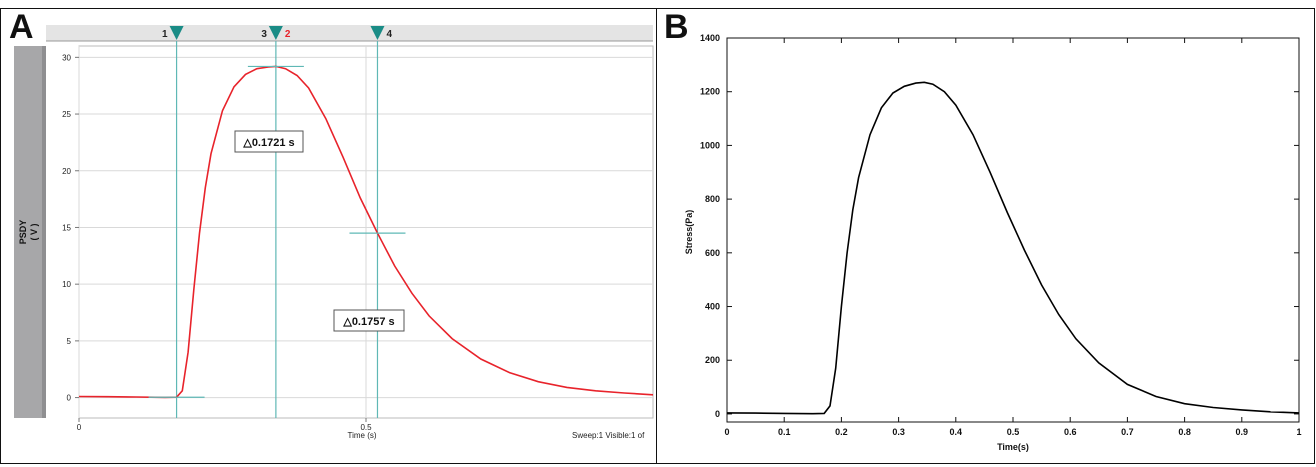 The image size is (1316, 467). I want to click on y-tick-label-b-1: 200, so click(712, 360).